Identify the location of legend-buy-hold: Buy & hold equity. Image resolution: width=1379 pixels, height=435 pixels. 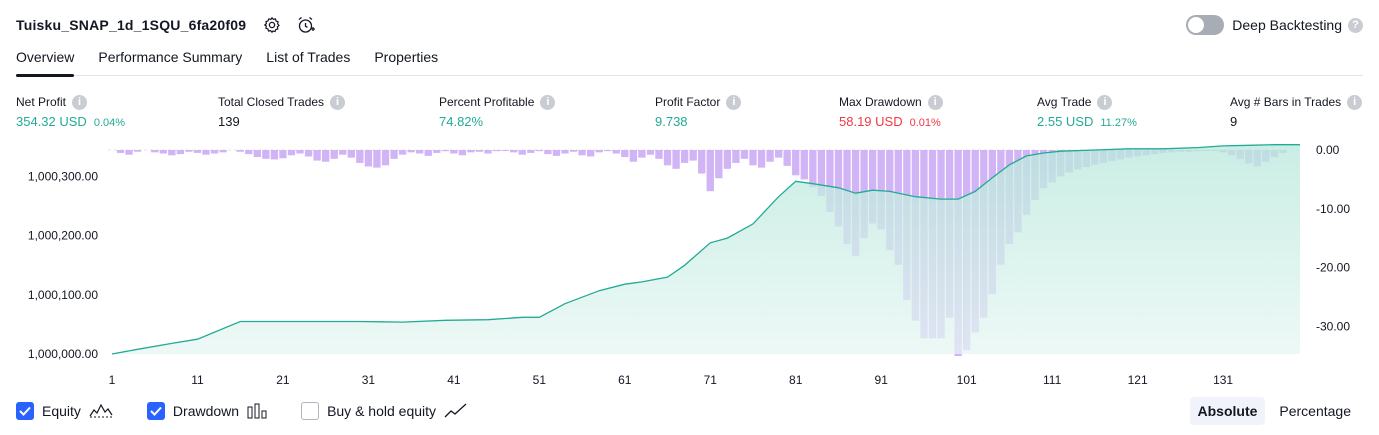
(384, 411).